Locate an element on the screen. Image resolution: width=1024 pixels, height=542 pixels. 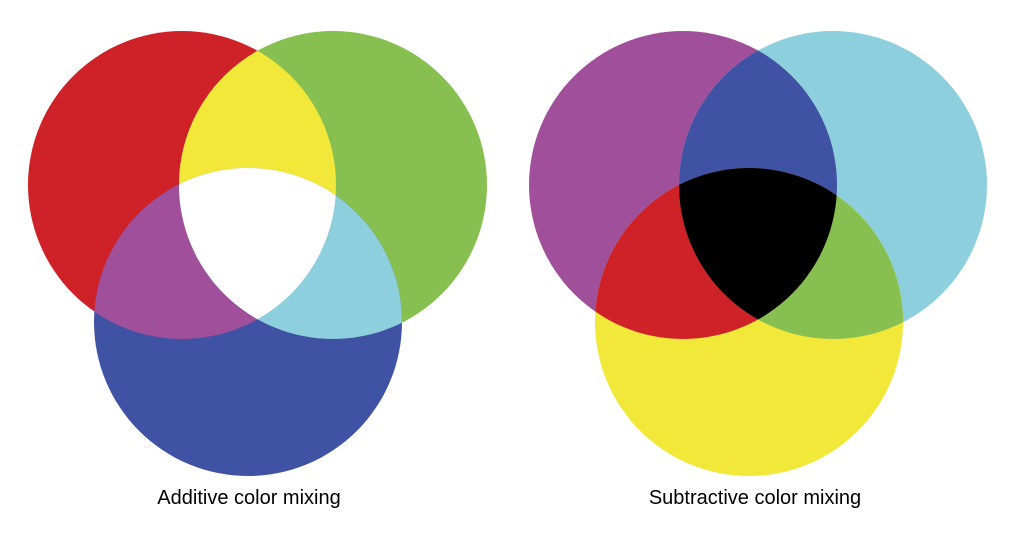
additive-caption: Additive color mixing is located at coordinates (249, 498).